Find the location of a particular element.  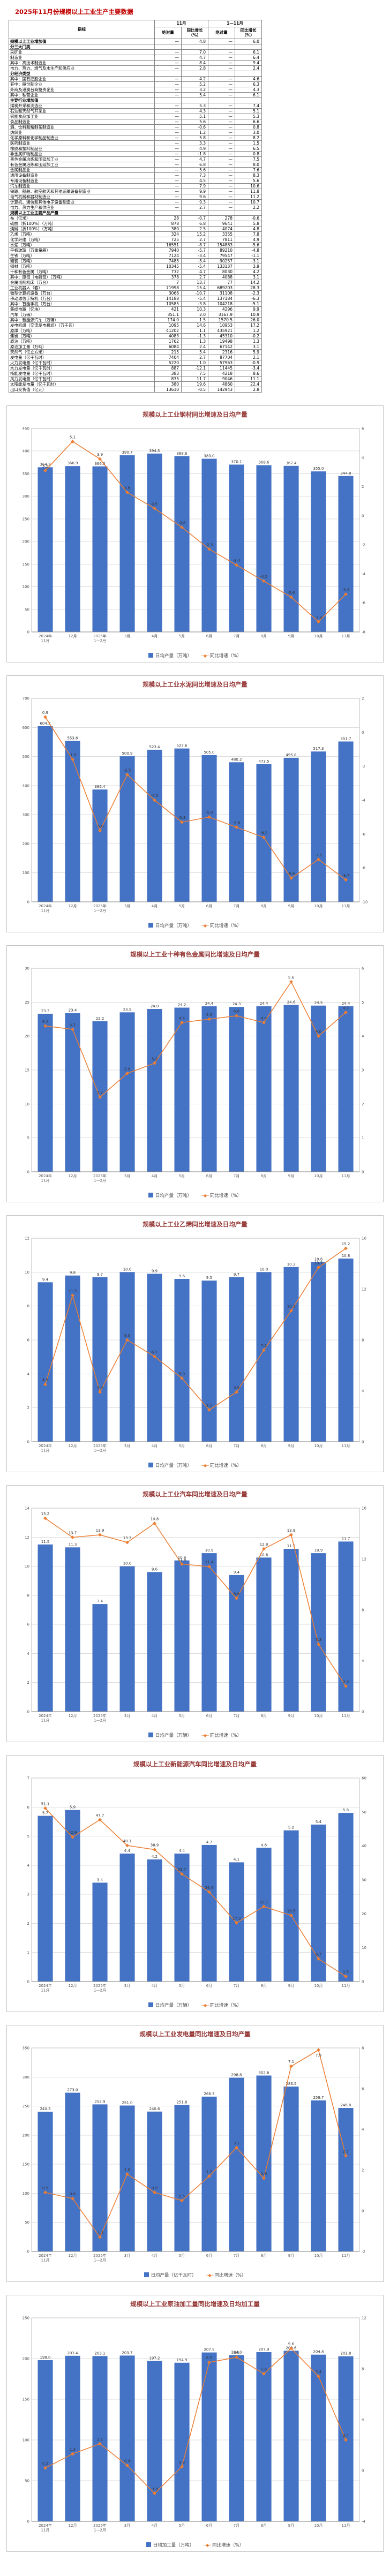

svg-text: 7 is located at coordinates (28, 1778).